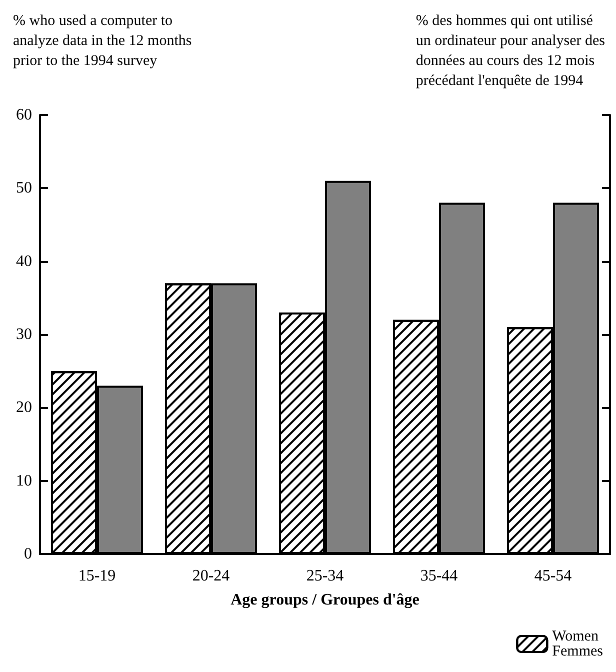 Image resolution: width=616 pixels, height=672 pixels. What do you see at coordinates (325, 576) in the screenshot?
I see `x-tick-label: 25-34` at bounding box center [325, 576].